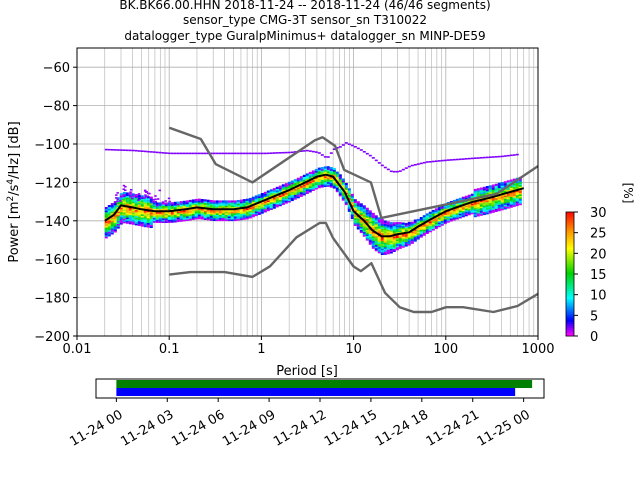 This screenshot has width=640, height=480. I want to click on timeline-tick-label: 11-24 12, so click(300, 428).